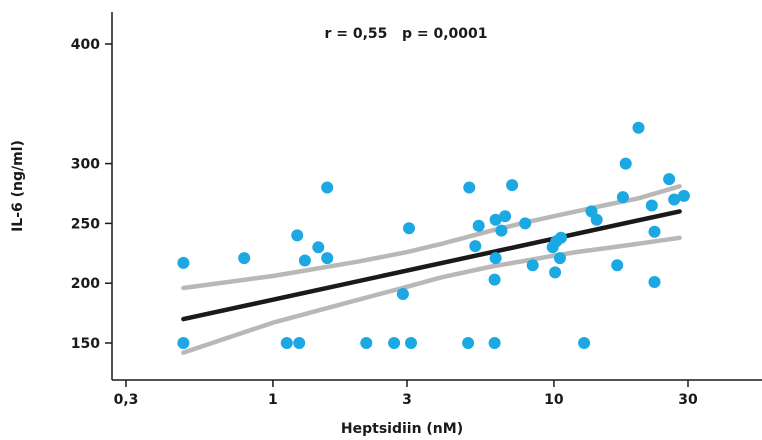 The image size is (762, 440). Describe the element at coordinates (405, 34) in the screenshot. I see `correlation-annotation: r = 0,55 p = 0,0001` at that location.